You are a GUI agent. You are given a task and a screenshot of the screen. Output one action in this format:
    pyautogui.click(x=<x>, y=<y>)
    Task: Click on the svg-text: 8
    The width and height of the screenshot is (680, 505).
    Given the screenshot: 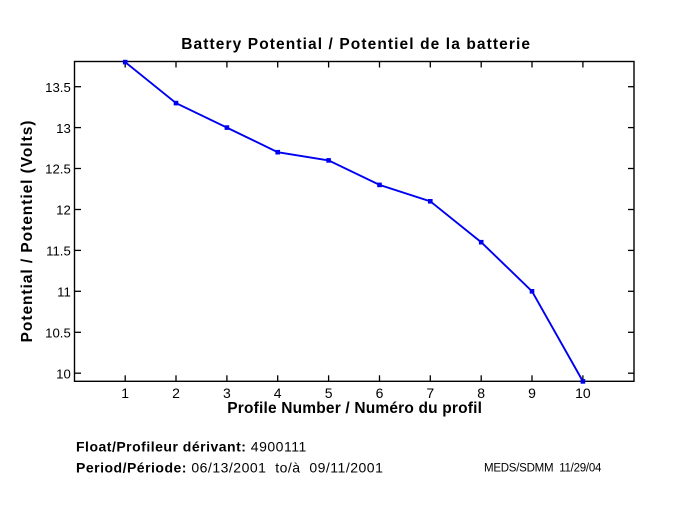 What is the action you would take?
    pyautogui.click(x=481, y=393)
    